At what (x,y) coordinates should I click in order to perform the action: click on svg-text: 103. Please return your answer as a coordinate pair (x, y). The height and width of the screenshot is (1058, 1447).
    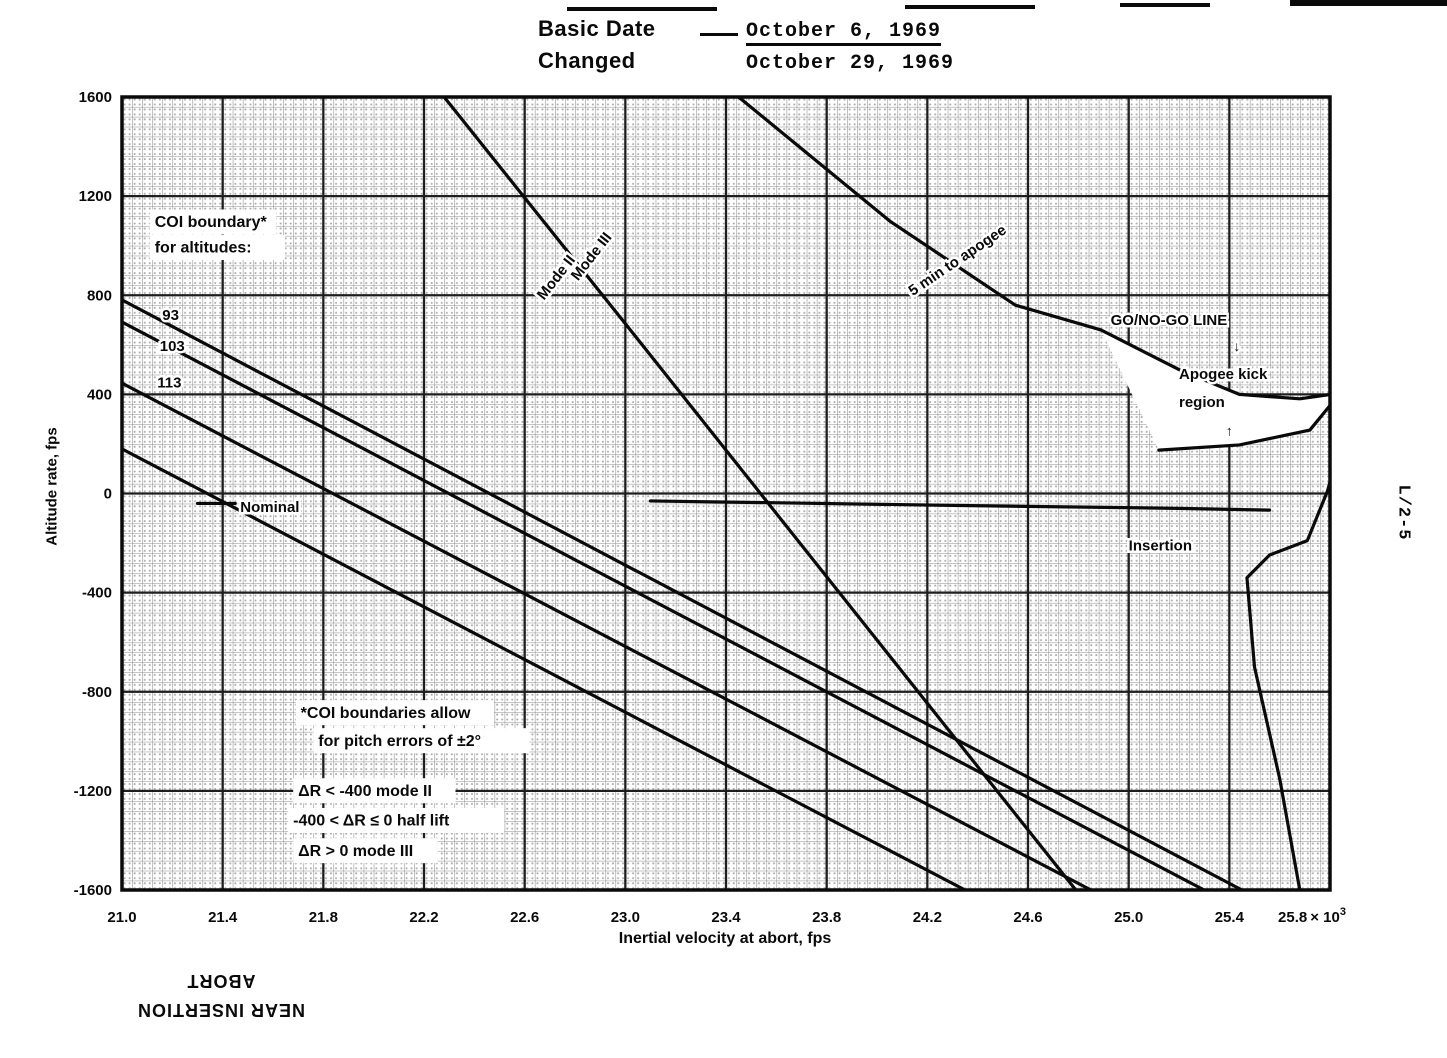
    Looking at the image, I should click on (172, 346).